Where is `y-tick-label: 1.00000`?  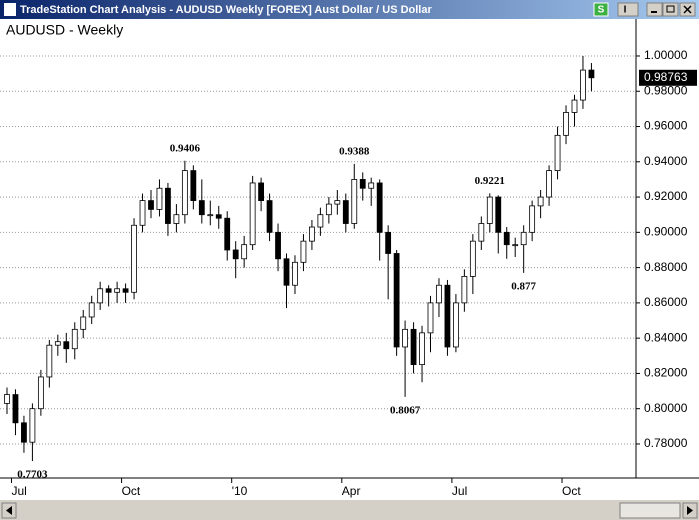
y-tick-label: 1.00000 is located at coordinates (666, 55).